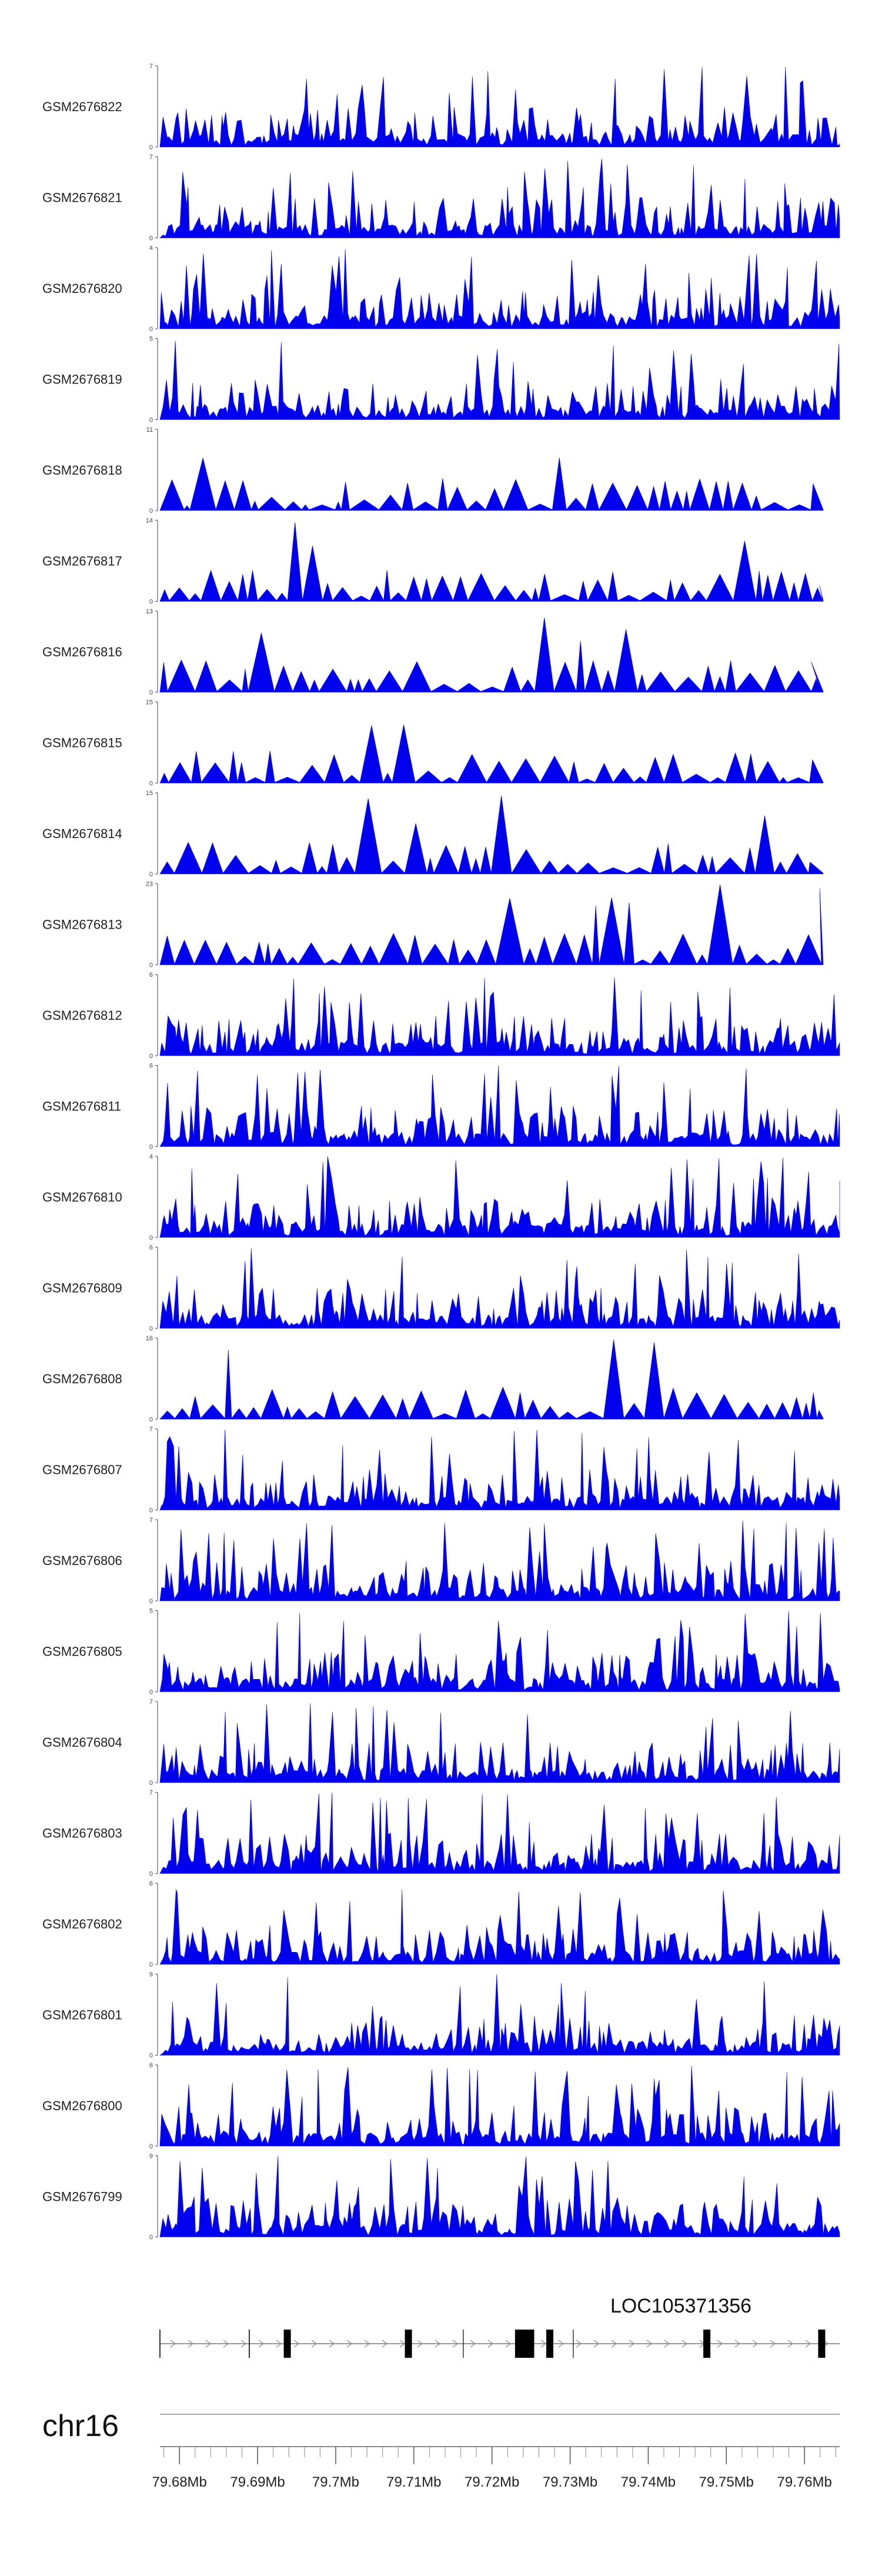 The width and height of the screenshot is (882, 2576). What do you see at coordinates (80, 2426) in the screenshot?
I see `chromosome-label: chr16` at bounding box center [80, 2426].